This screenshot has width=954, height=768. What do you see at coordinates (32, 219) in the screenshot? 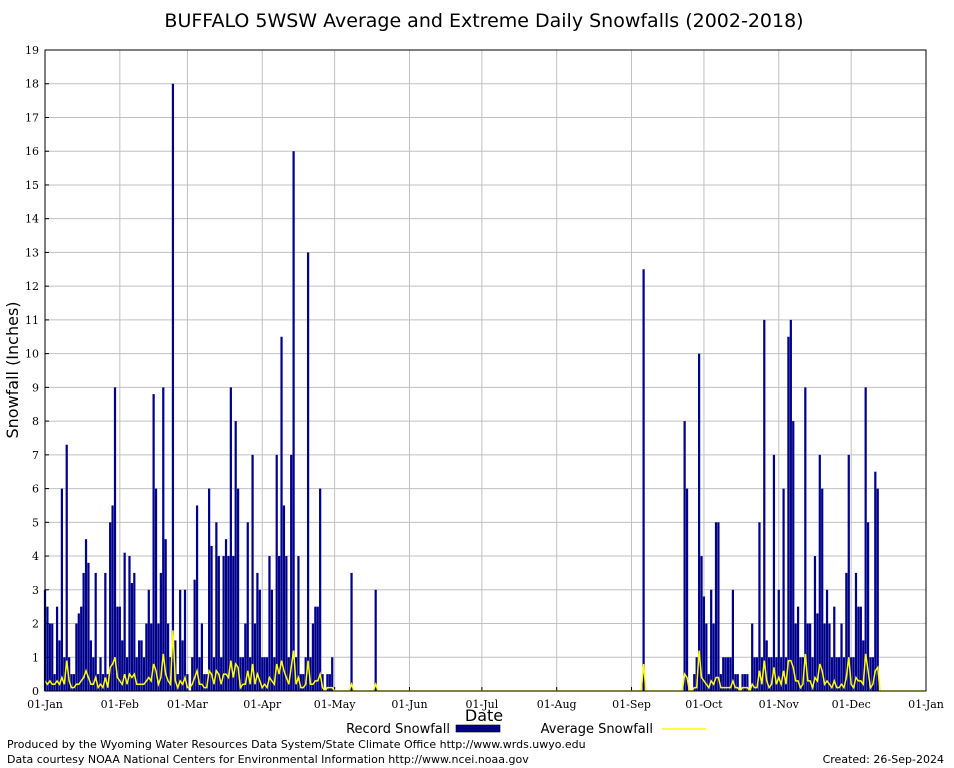
I see `y-tick-label: 14` at bounding box center [32, 219].